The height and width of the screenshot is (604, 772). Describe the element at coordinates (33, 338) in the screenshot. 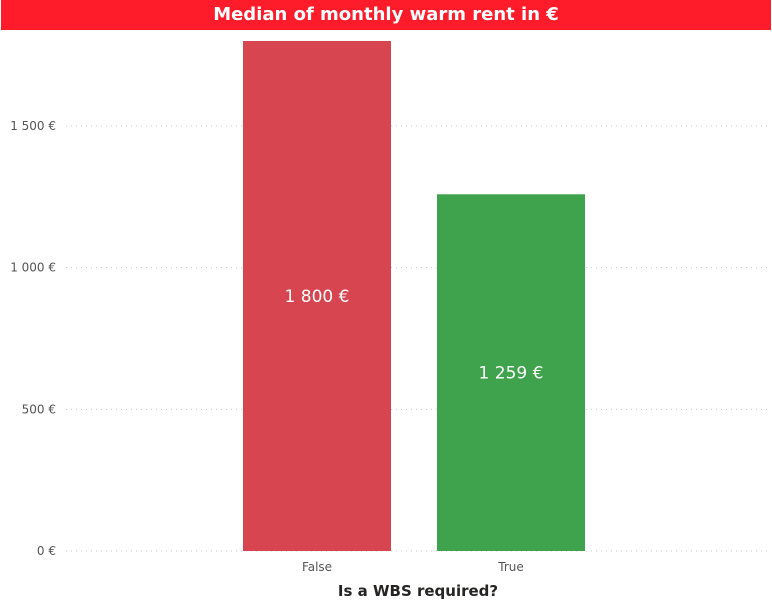

I see `y-axis-ticks: 0 € 500 € 1 000 € 1 500 €` at that location.